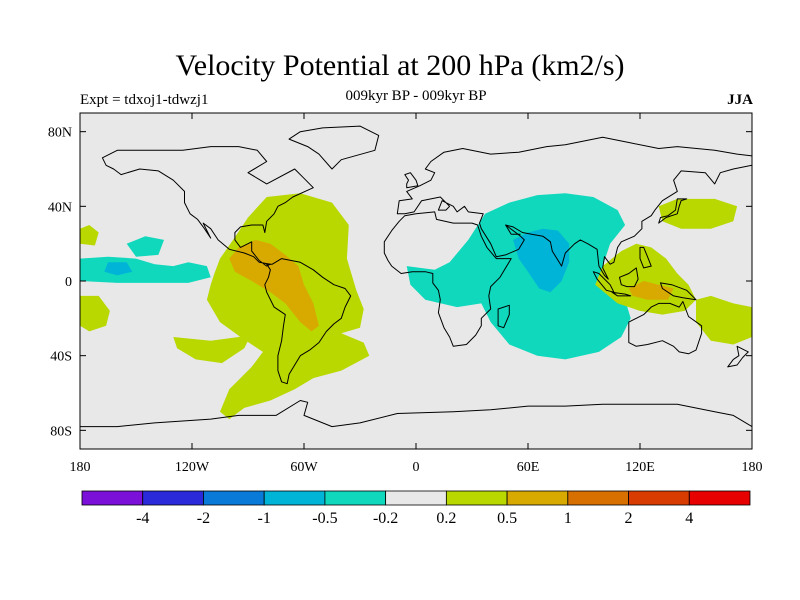  I want to click on coastline-australia, so click(665, 328).